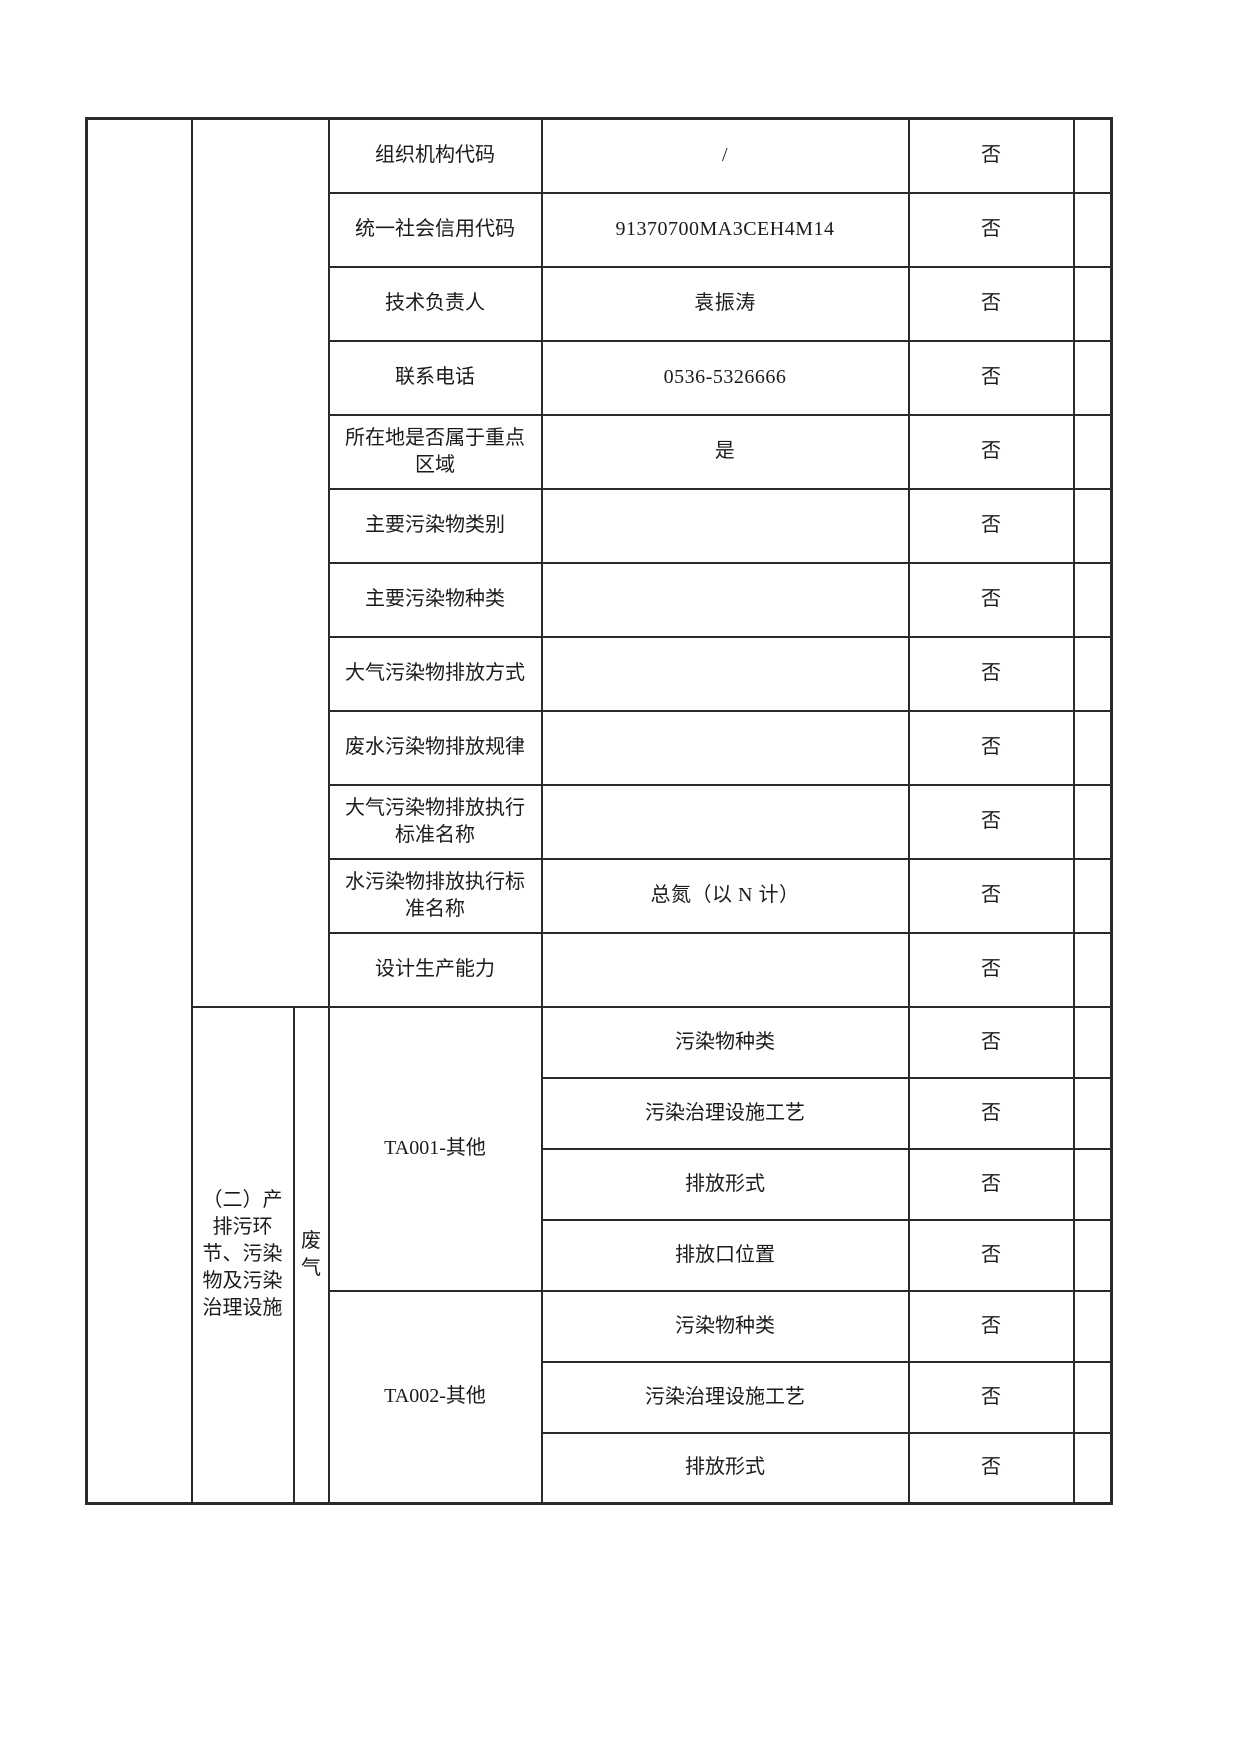 The width and height of the screenshot is (1241, 1755). I want to click on field-label-cell: 大气污染物排放方式, so click(435, 673).